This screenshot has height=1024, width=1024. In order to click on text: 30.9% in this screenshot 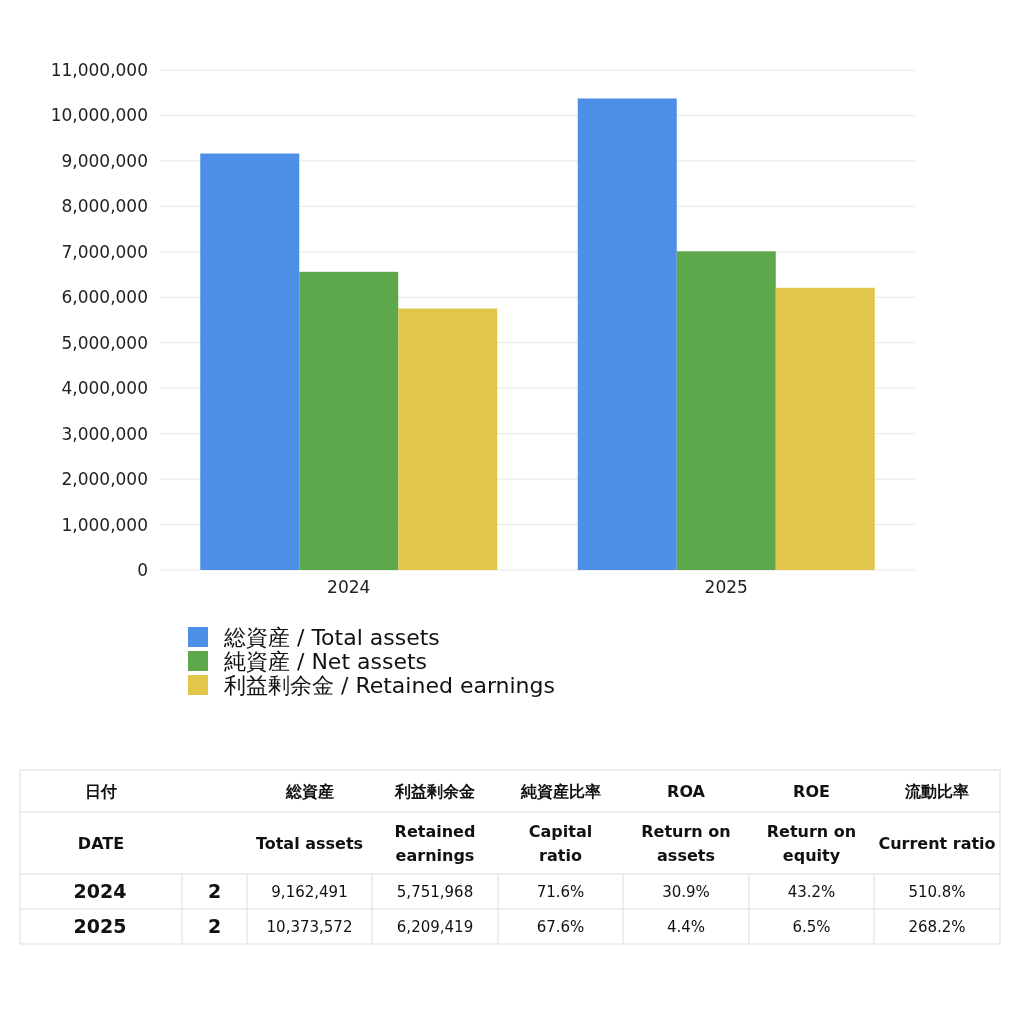, I will do `click(686, 891)`.